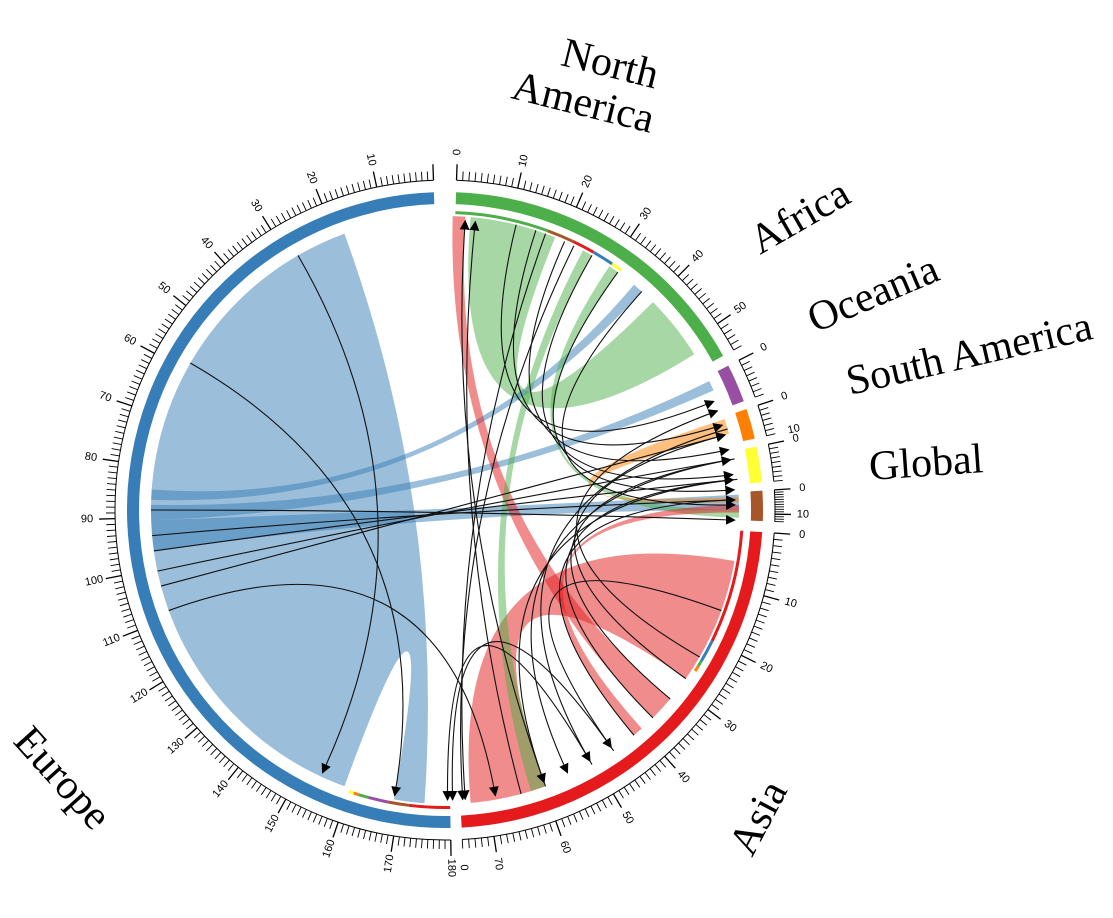  I want to click on arc-africa, so click(730, 385).